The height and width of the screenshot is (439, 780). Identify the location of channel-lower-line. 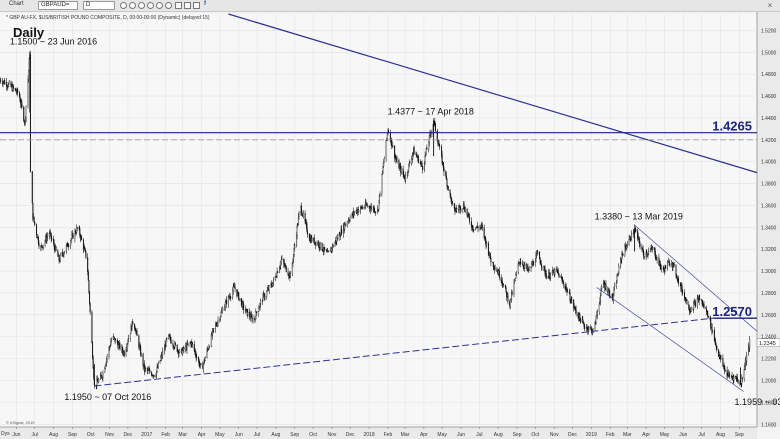
(670, 339).